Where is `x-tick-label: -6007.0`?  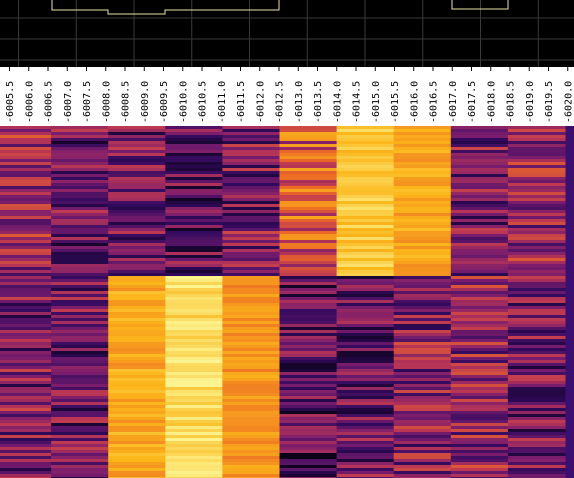 x-tick-label: -6007.0 is located at coordinates (68, 102).